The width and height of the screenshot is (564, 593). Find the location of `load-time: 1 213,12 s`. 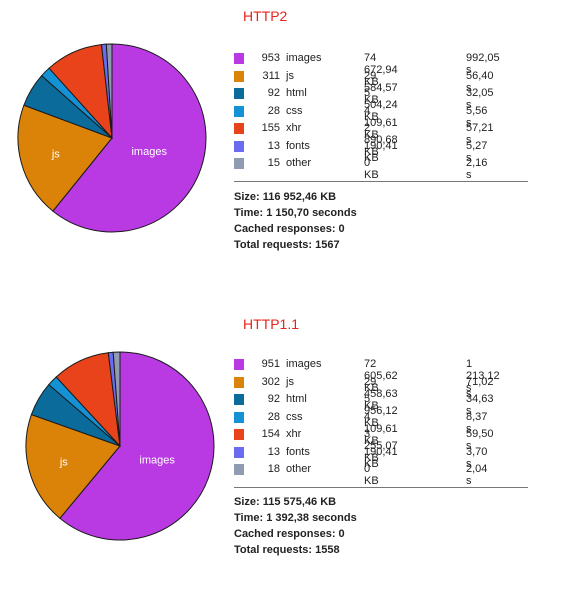

load-time: 1 213,12 s is located at coordinates (483, 376).